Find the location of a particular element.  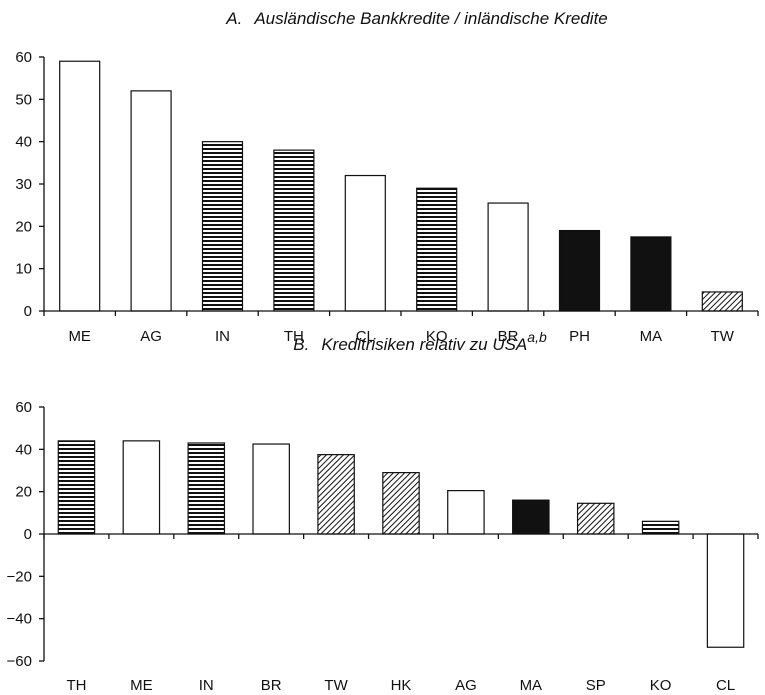

chart-b-category-label: ME is located at coordinates (141, 685).